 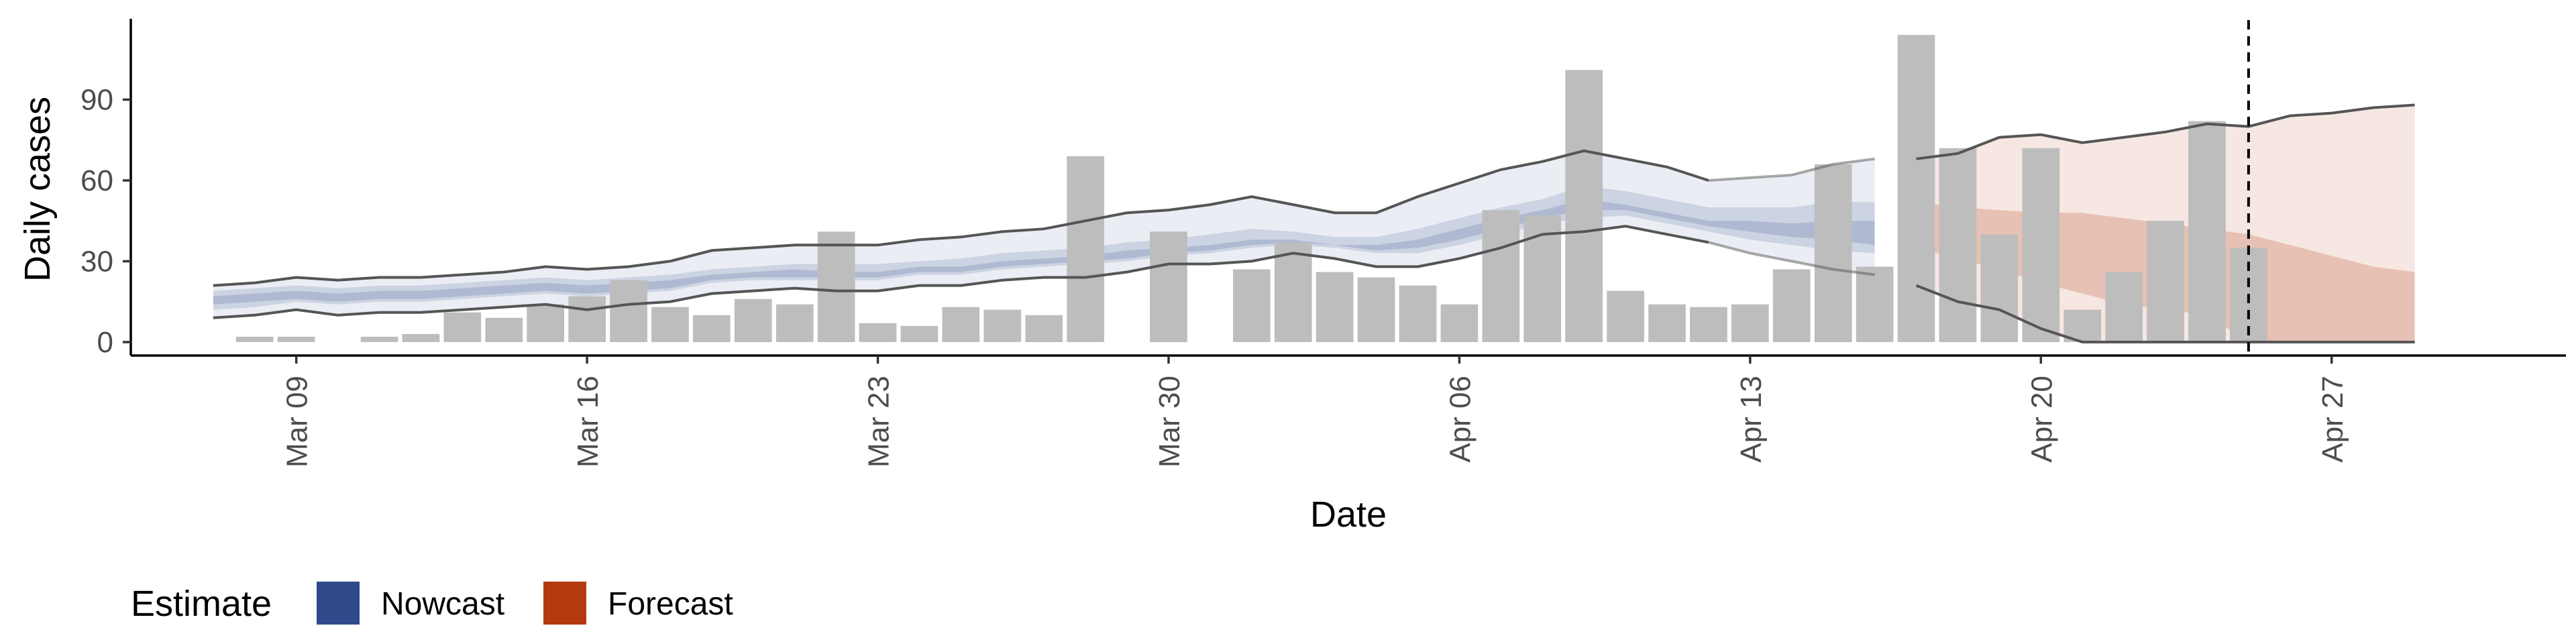 What do you see at coordinates (2332, 419) in the screenshot?
I see `x-tick-label: Apr 27` at bounding box center [2332, 419].